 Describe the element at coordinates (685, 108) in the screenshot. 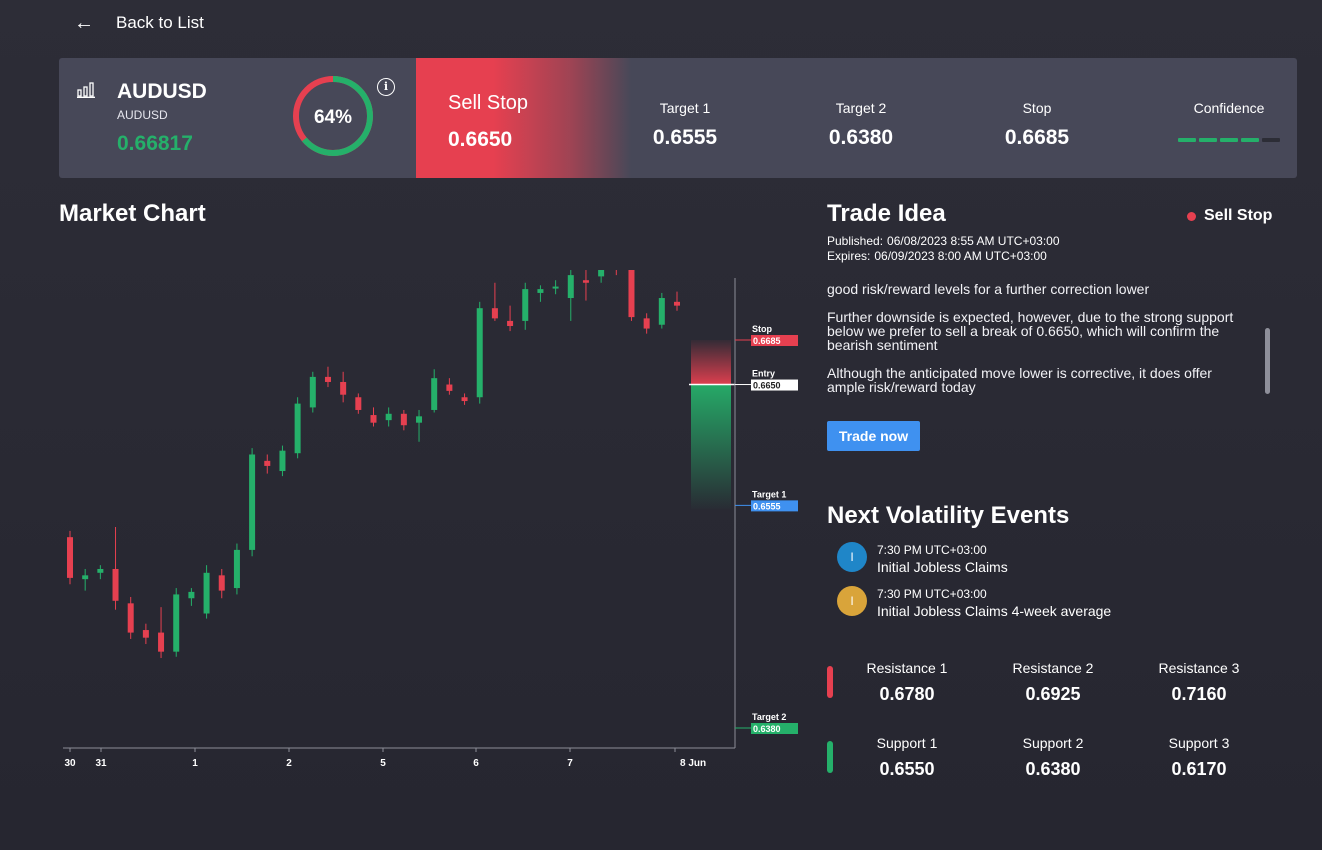

I see `metric-label: Target 1` at that location.